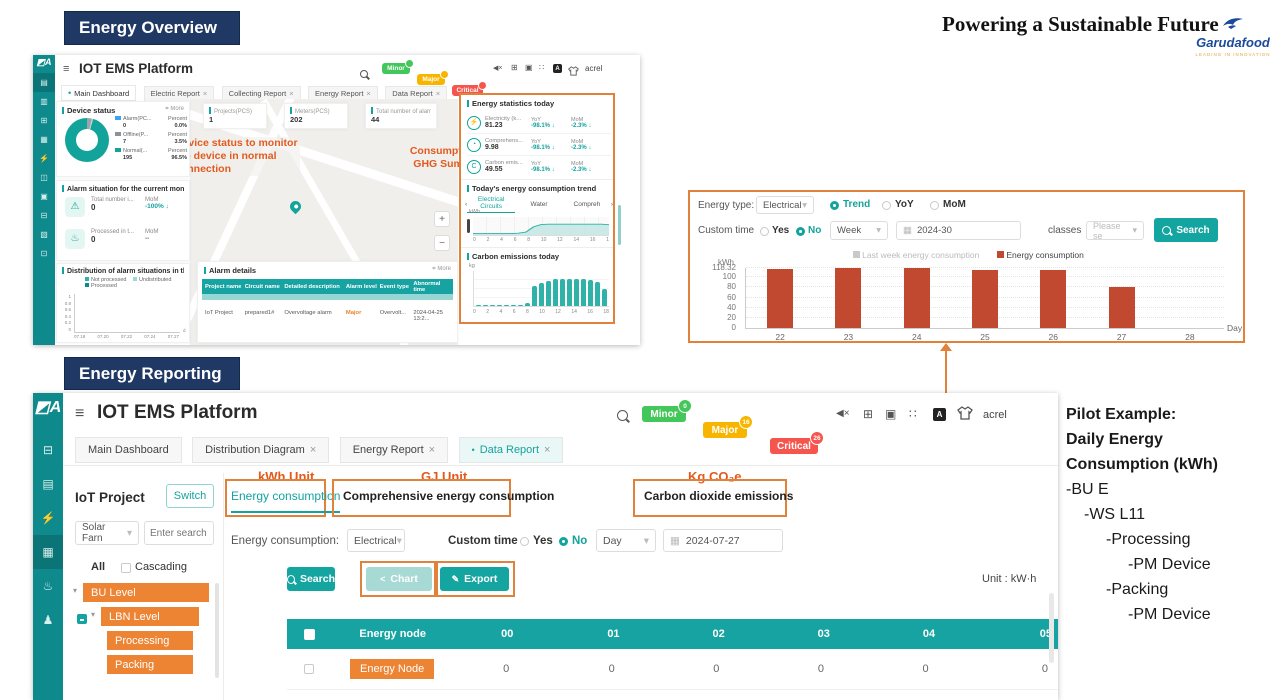 The image size is (1286, 700). What do you see at coordinates (44, 196) in the screenshot?
I see `sidebar-screen-icon: ▣` at bounding box center [44, 196].